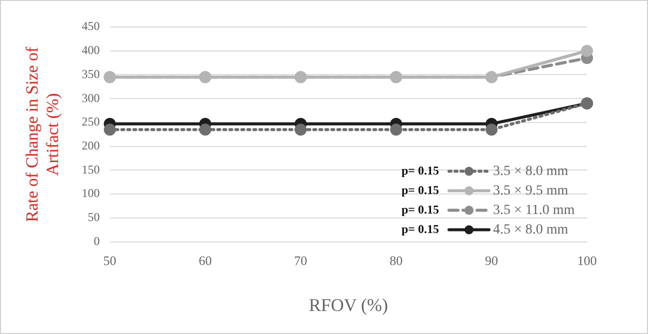 The image size is (648, 334). Describe the element at coordinates (109, 260) in the screenshot. I see `x-tick-label: 50` at that location.